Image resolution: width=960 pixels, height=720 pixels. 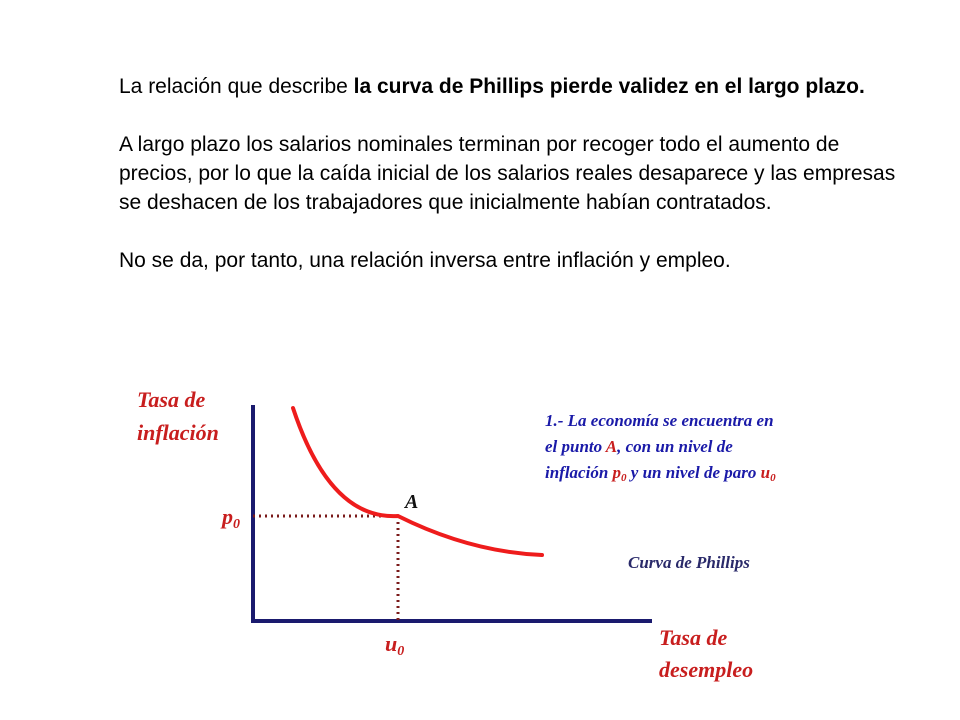 I want to click on note-line-2: el punto A, con un nivel de, so click(x=639, y=446).